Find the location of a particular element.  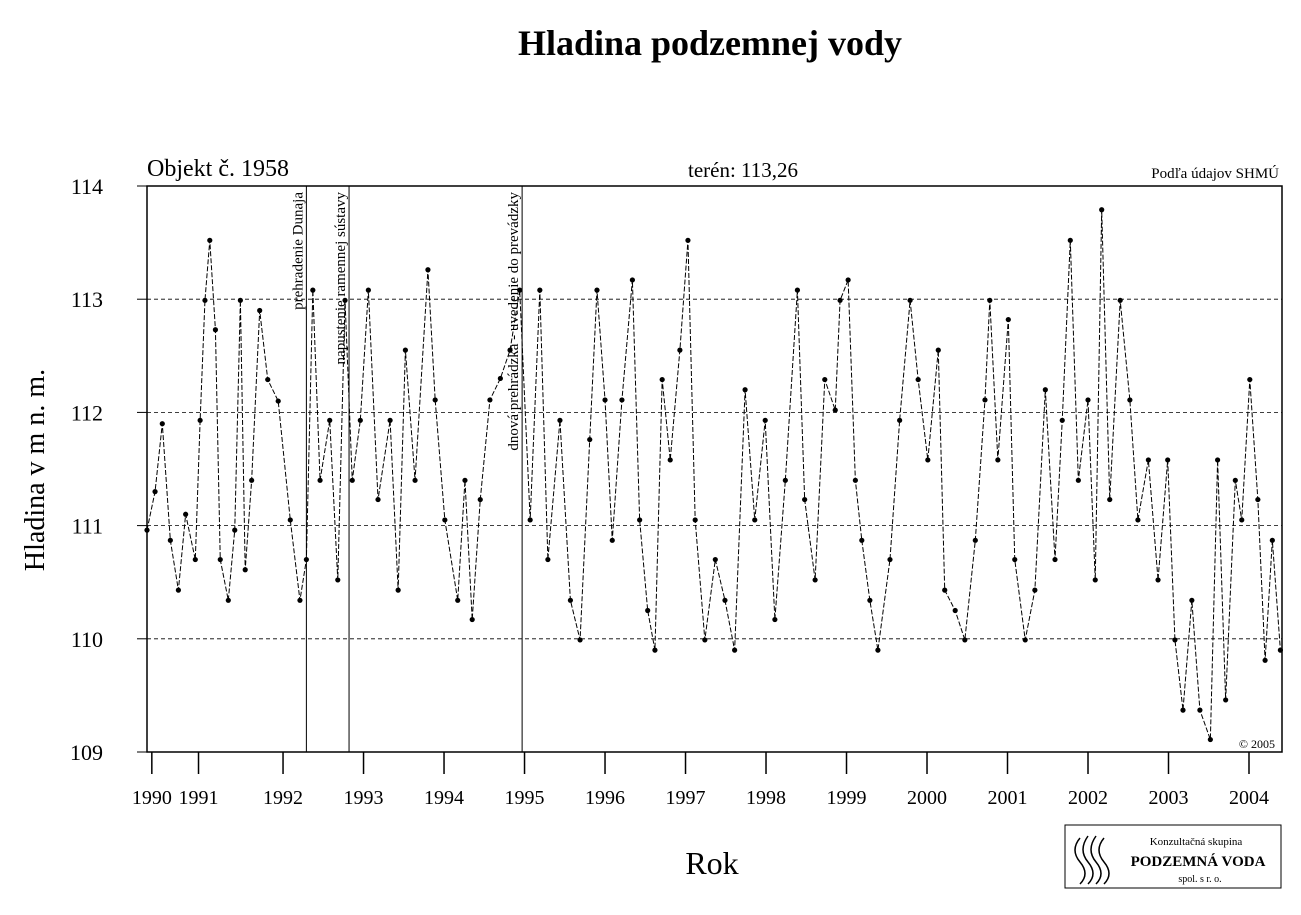

logo-frame is located at coordinates (1173, 856).